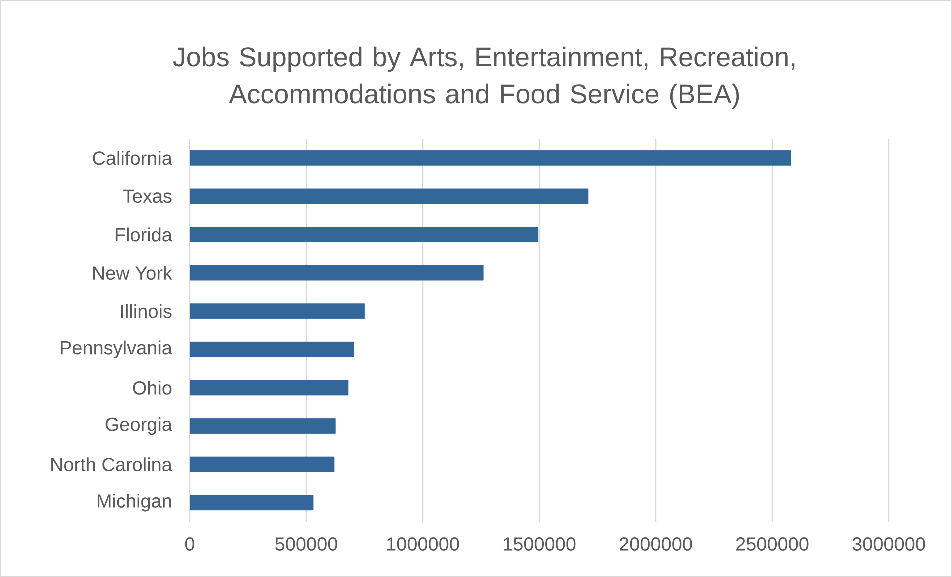 Image resolution: width=952 pixels, height=577 pixels. I want to click on y-tick-label: California, so click(132, 158).